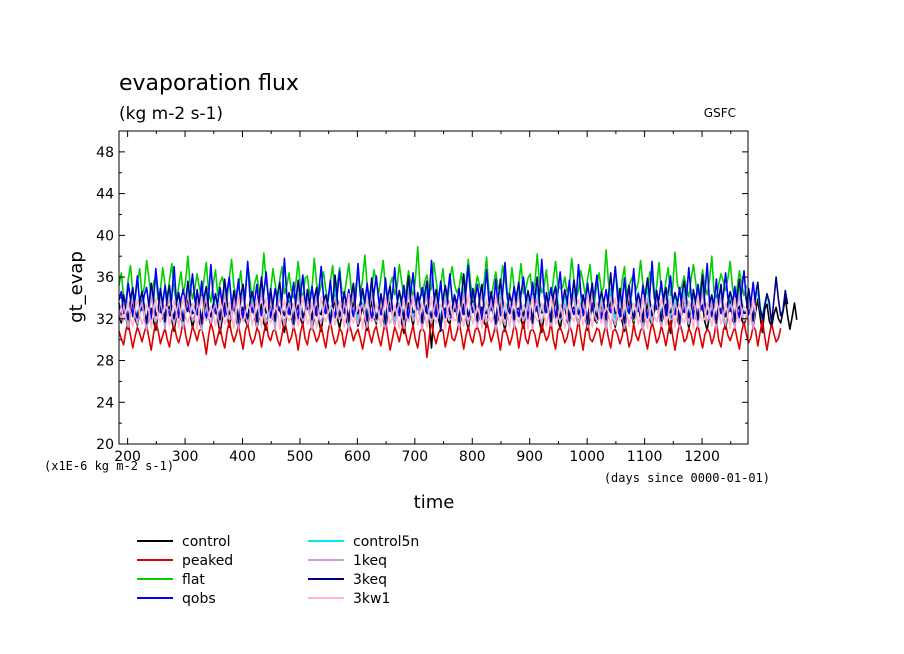 The width and height of the screenshot is (904, 654). What do you see at coordinates (434, 502) in the screenshot?
I see `x-axis-label: time` at bounding box center [434, 502].